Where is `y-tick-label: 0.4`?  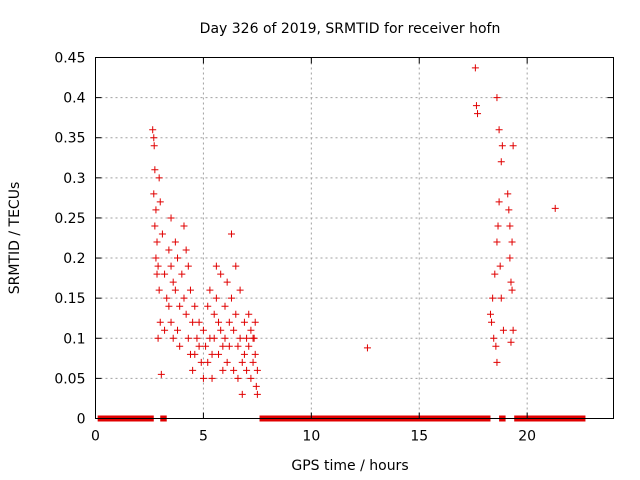 y-tick-label: 0.4 is located at coordinates (74, 99).